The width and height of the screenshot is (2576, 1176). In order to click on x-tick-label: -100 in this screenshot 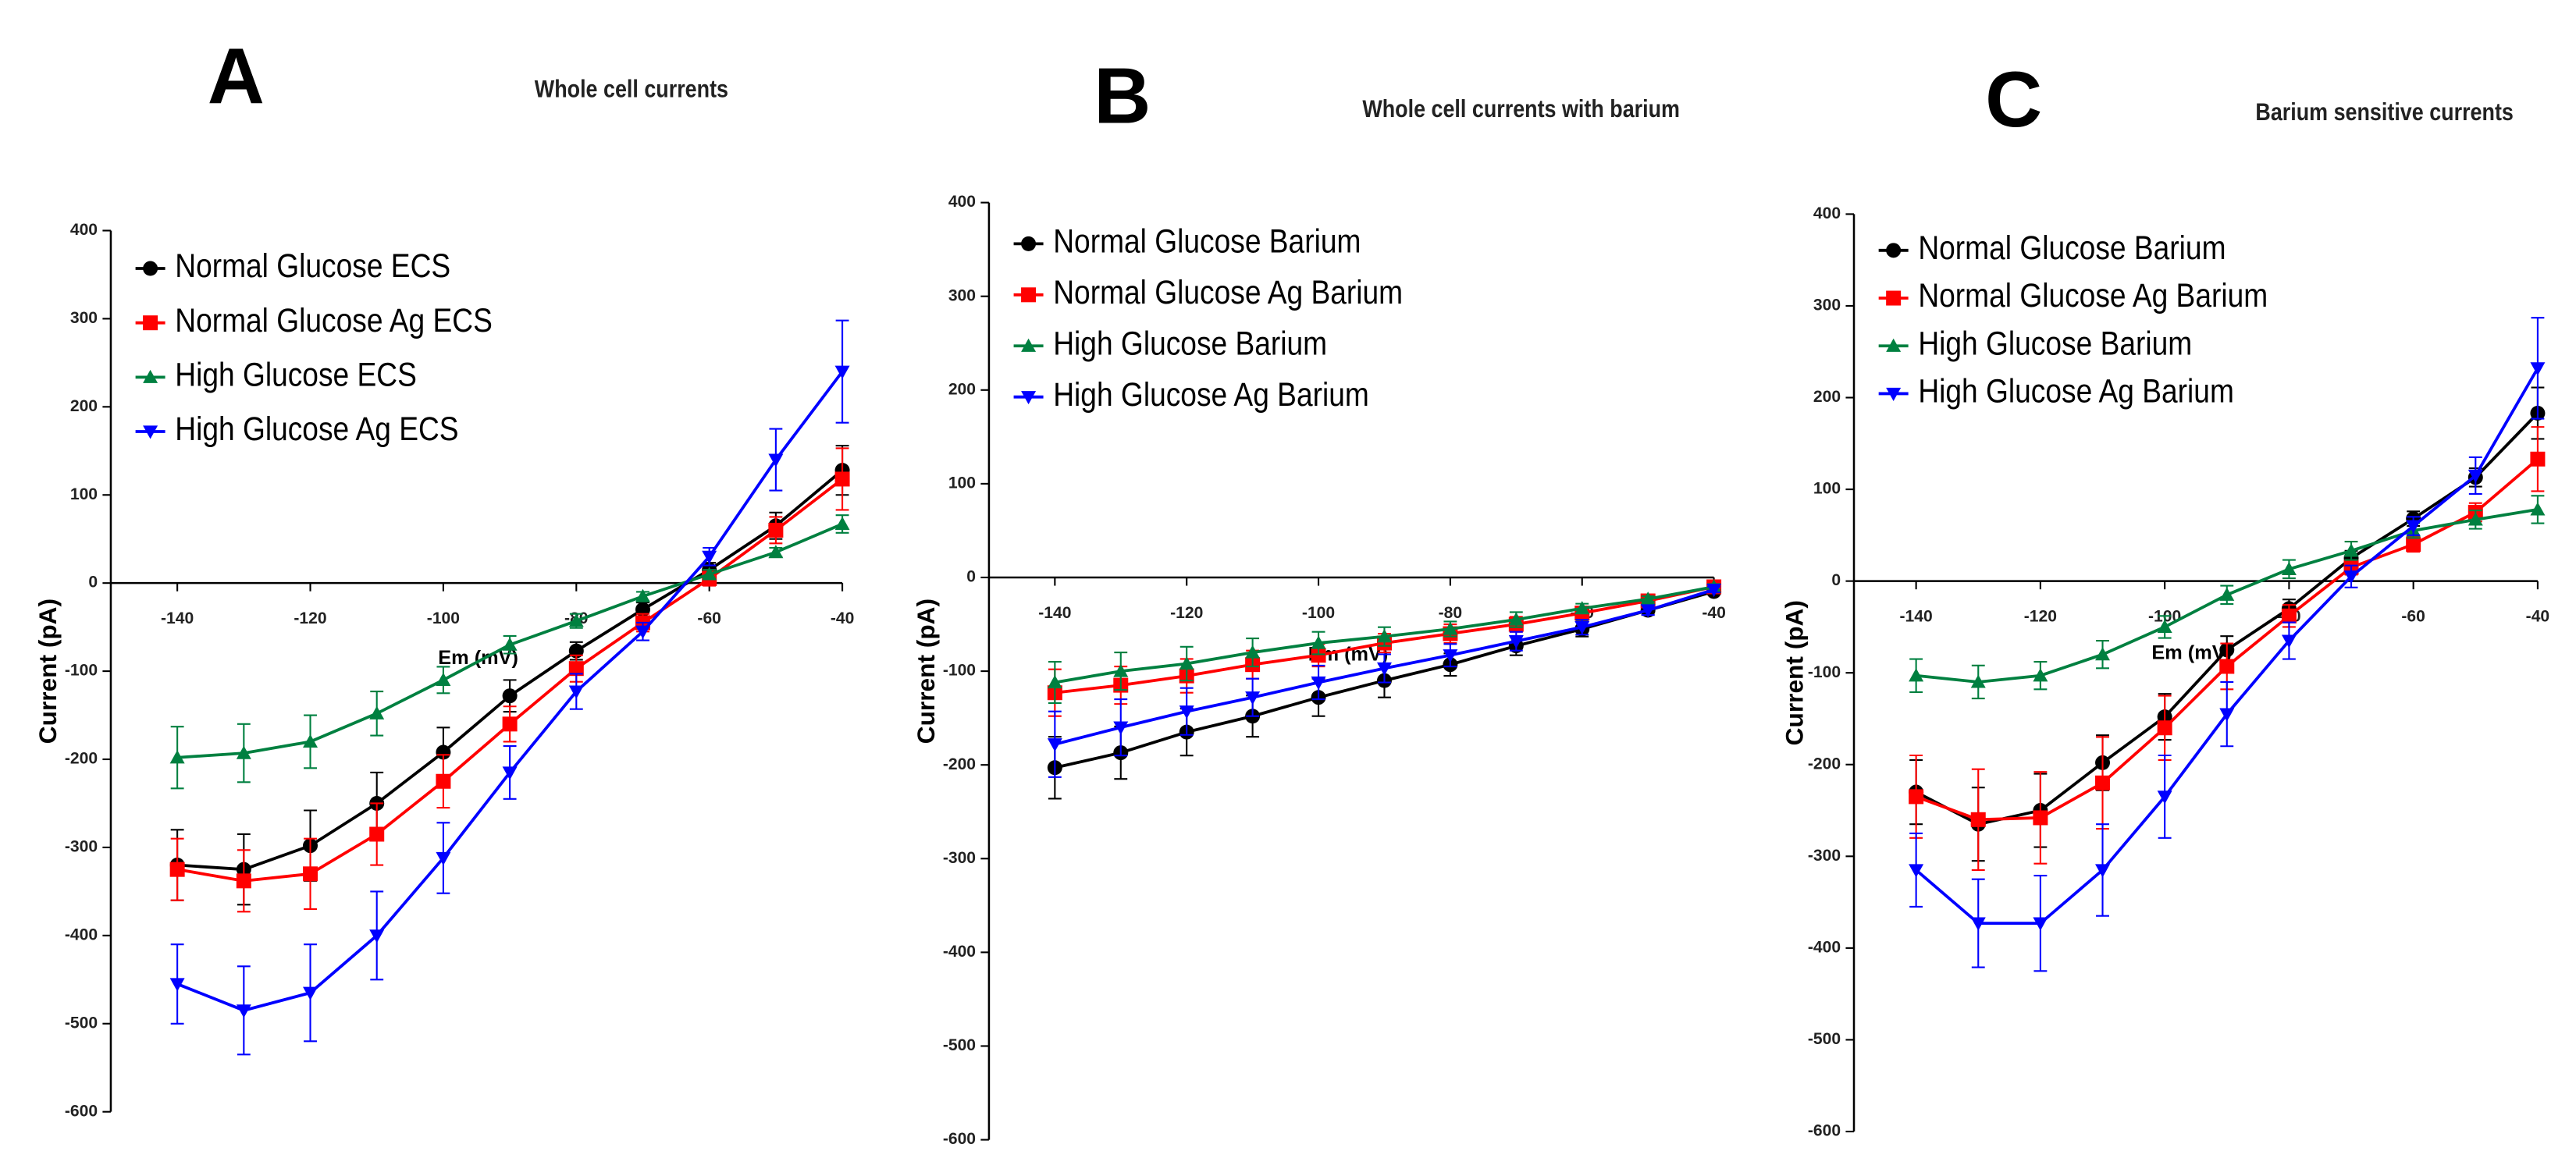, I will do `click(1318, 613)`.